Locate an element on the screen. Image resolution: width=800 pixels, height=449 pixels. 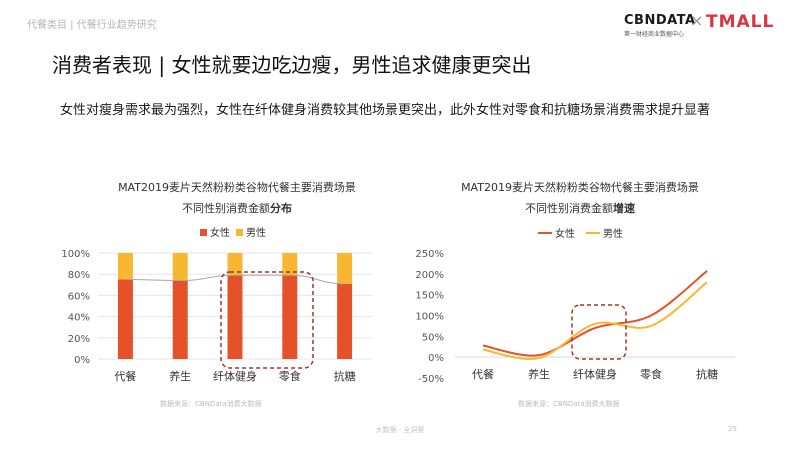
bar-chart-title: MAT2019麦片天然粉粉类谷物代餐主要消费场景 is located at coordinates (237, 187).